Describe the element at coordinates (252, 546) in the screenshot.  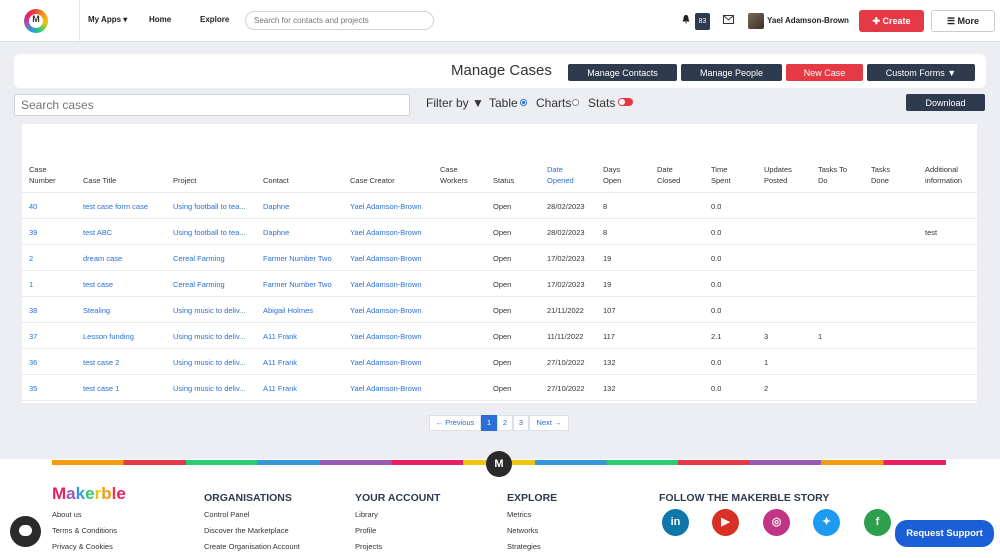
I see `organisations-link: Create Organisation Account` at that location.